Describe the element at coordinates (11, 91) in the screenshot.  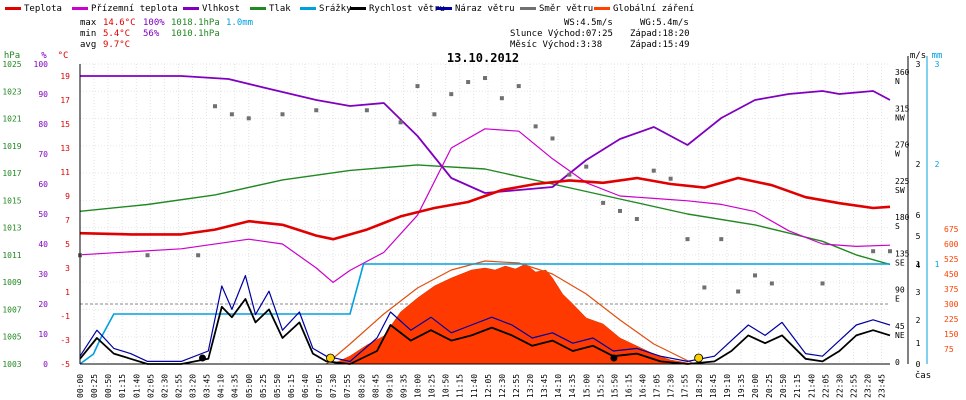
I see `pressure-tick-1: 1023` at that location.